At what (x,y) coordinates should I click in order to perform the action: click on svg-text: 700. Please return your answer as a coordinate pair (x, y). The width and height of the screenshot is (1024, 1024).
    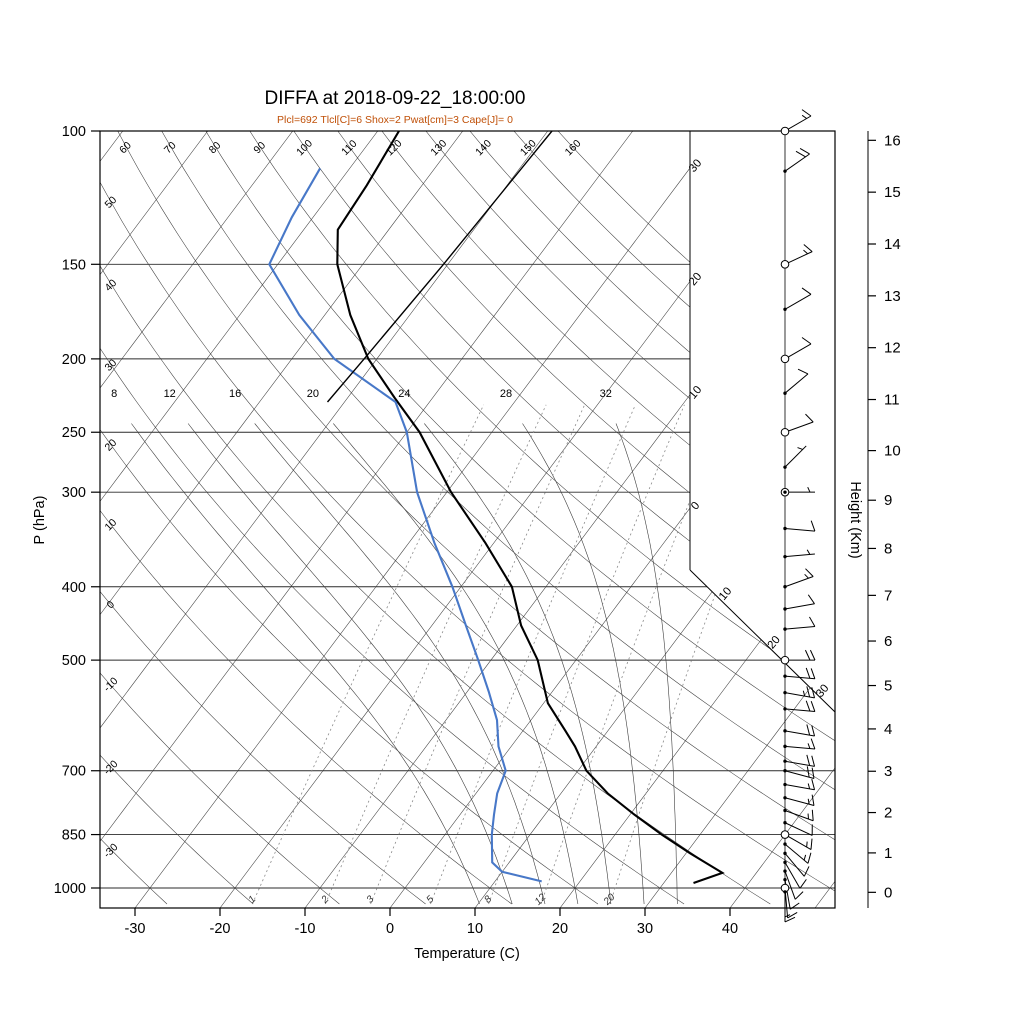
    Looking at the image, I should click on (74, 772).